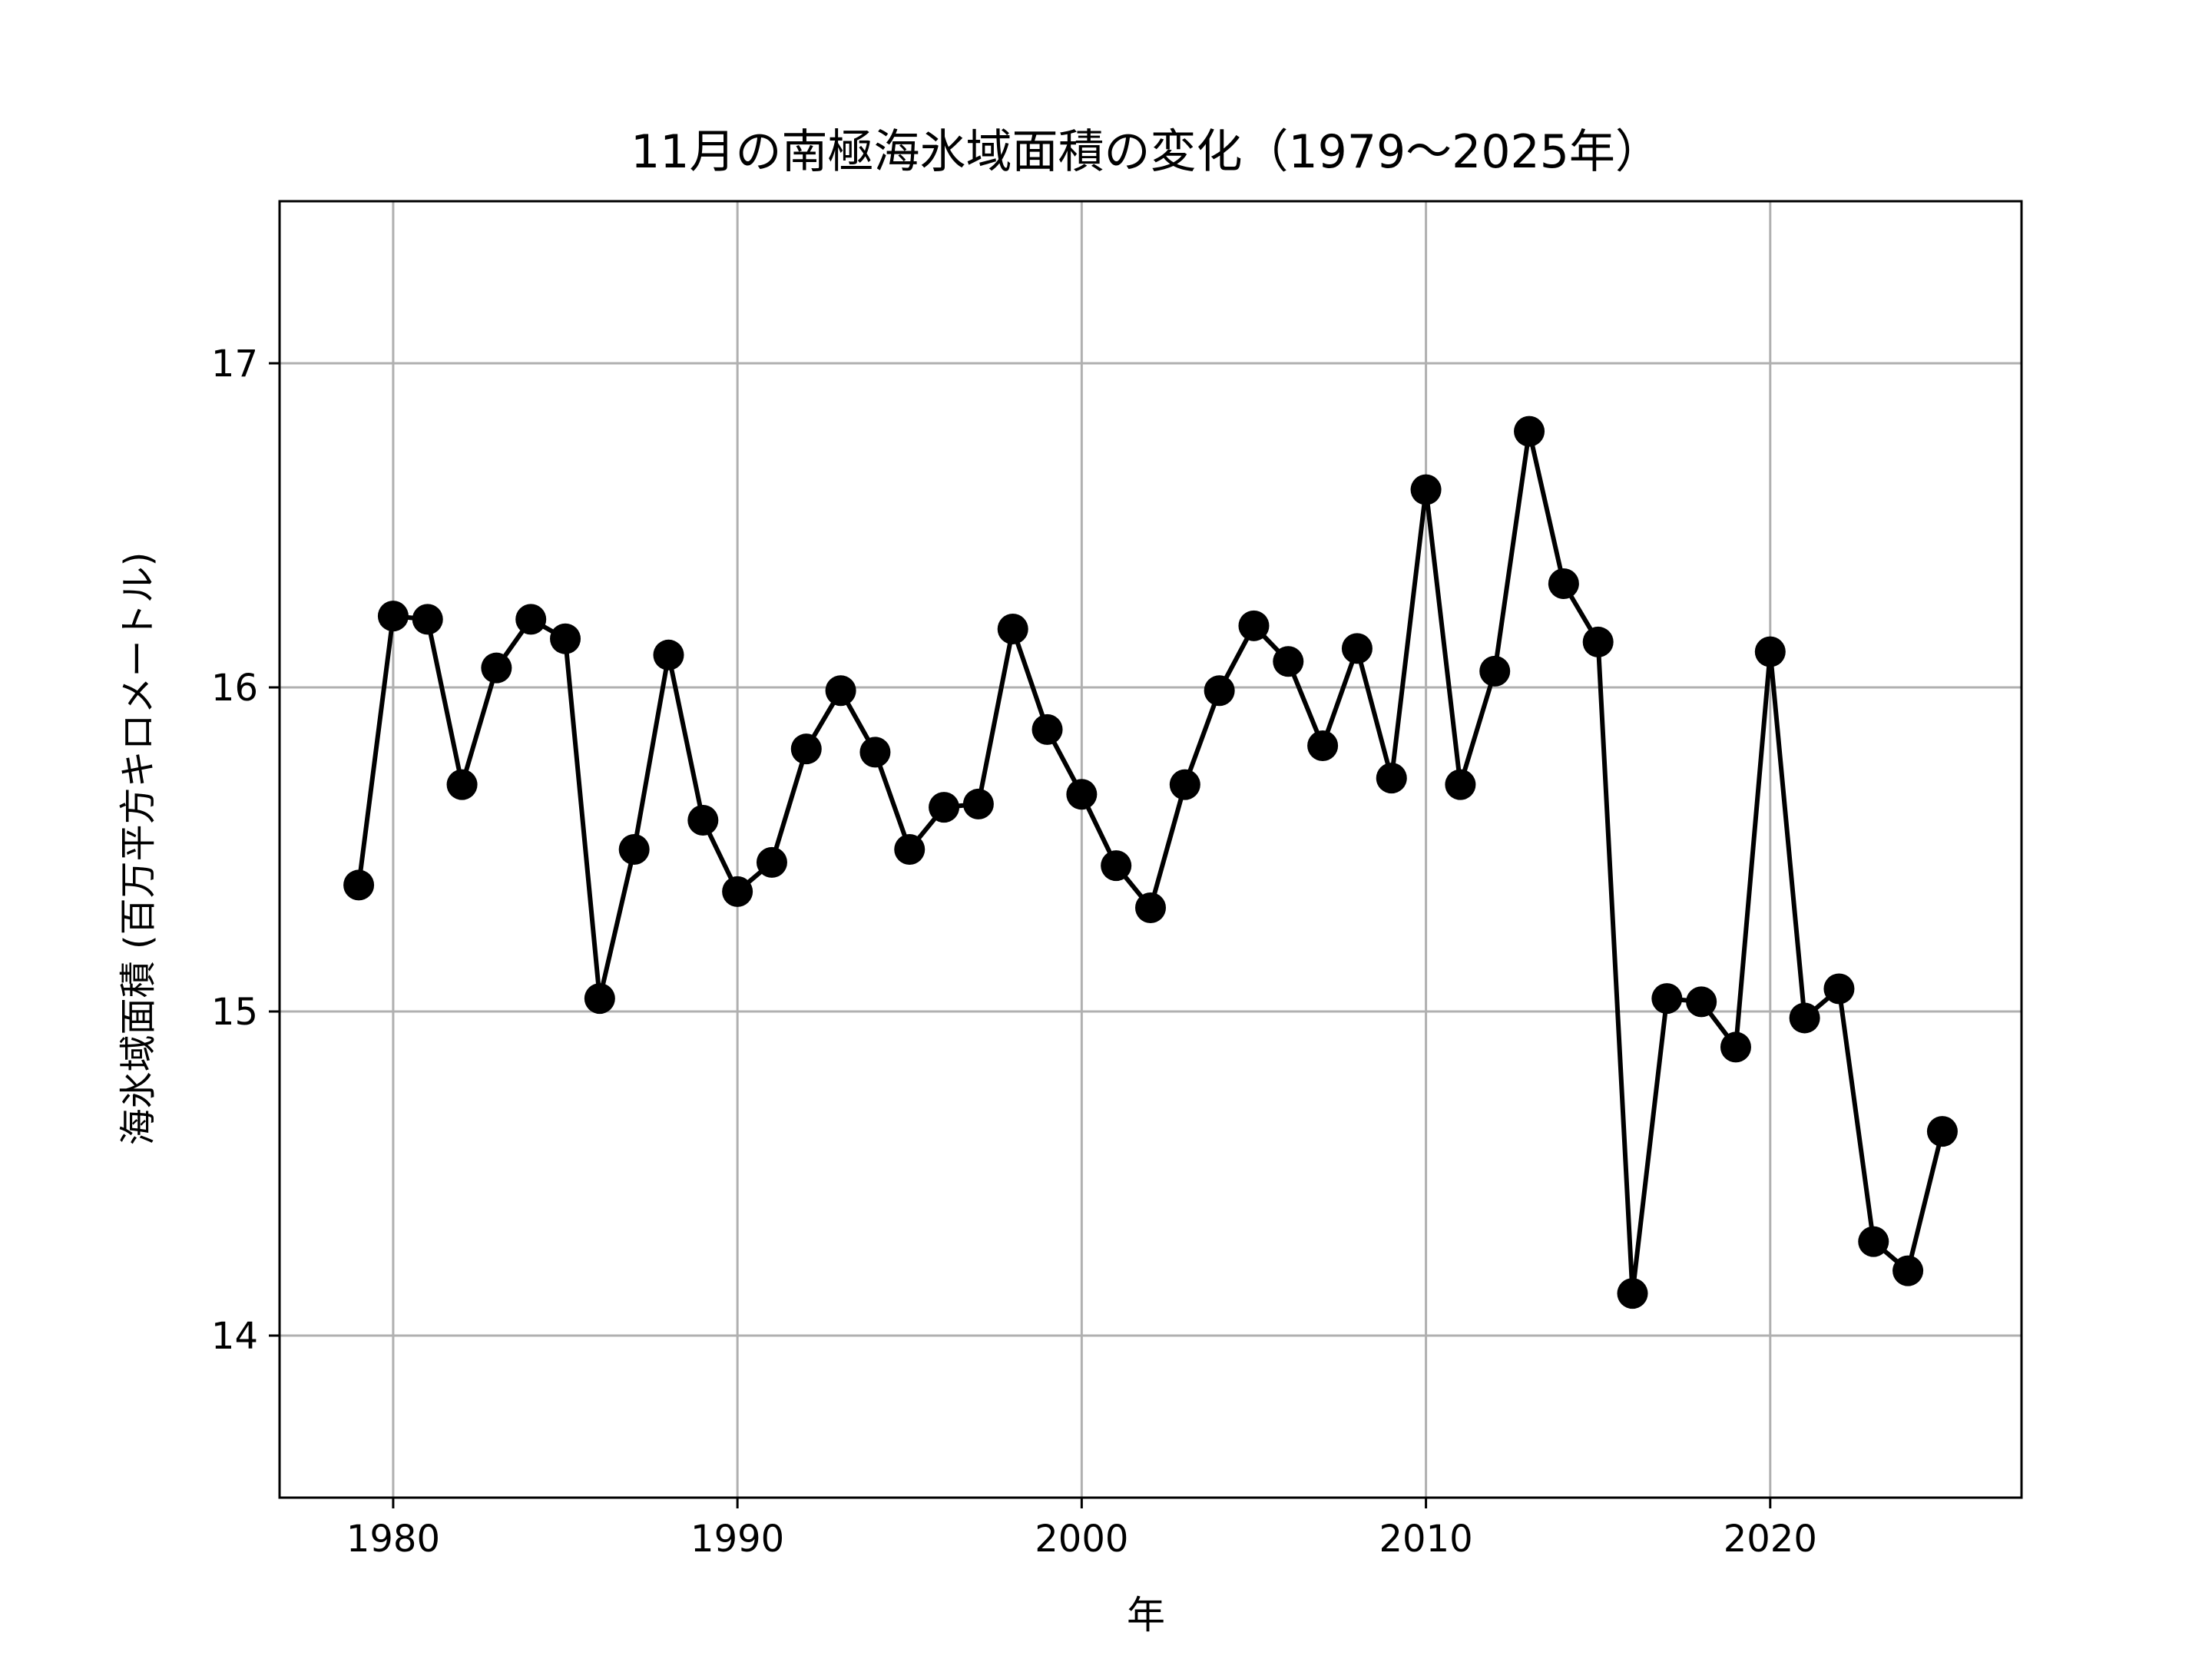  What do you see at coordinates (737, 1539) in the screenshot?
I see `x-tick-label: 1990` at bounding box center [737, 1539].